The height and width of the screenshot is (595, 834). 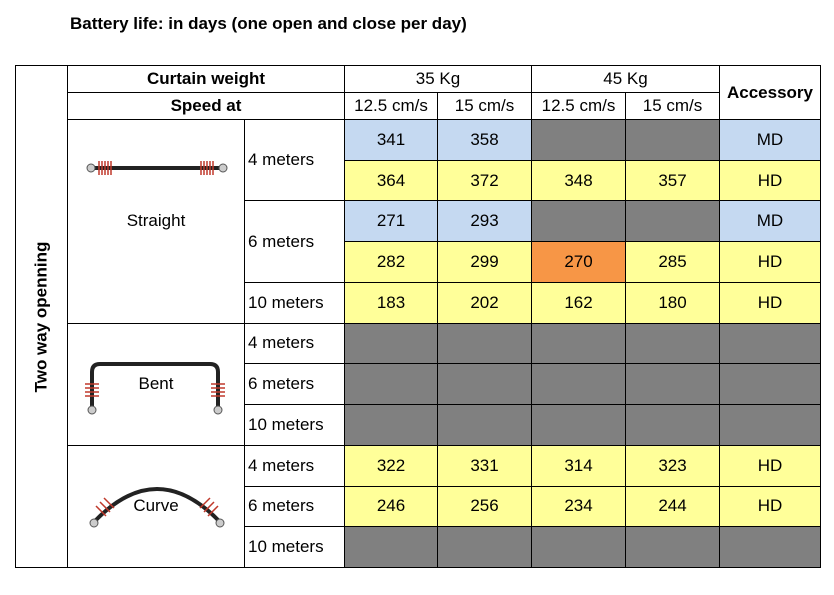 I want to click on value-cell: 234, so click(x=578, y=506).